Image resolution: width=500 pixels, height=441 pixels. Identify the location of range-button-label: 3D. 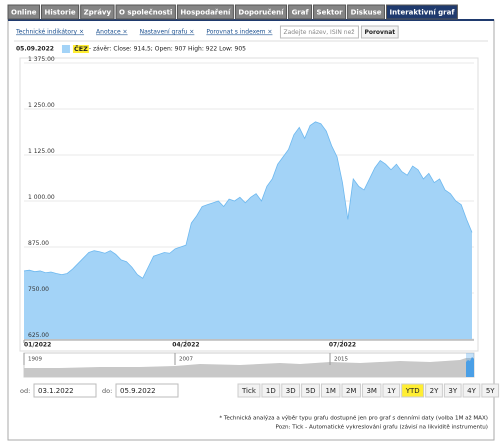
(291, 391).